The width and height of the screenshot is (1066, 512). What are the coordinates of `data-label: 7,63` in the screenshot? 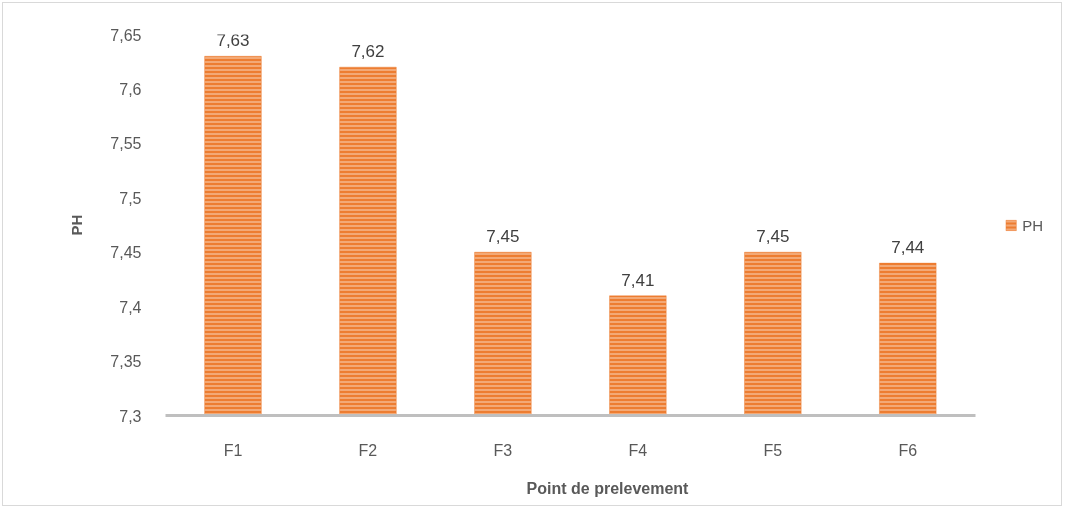 It's located at (233, 41).